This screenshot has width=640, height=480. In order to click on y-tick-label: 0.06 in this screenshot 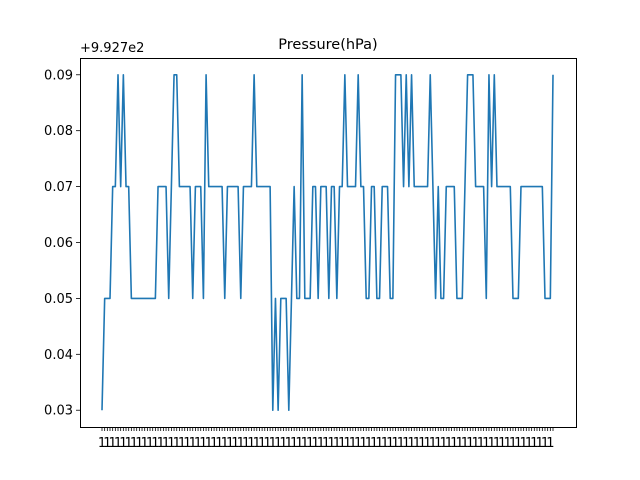, I will do `click(58, 243)`.